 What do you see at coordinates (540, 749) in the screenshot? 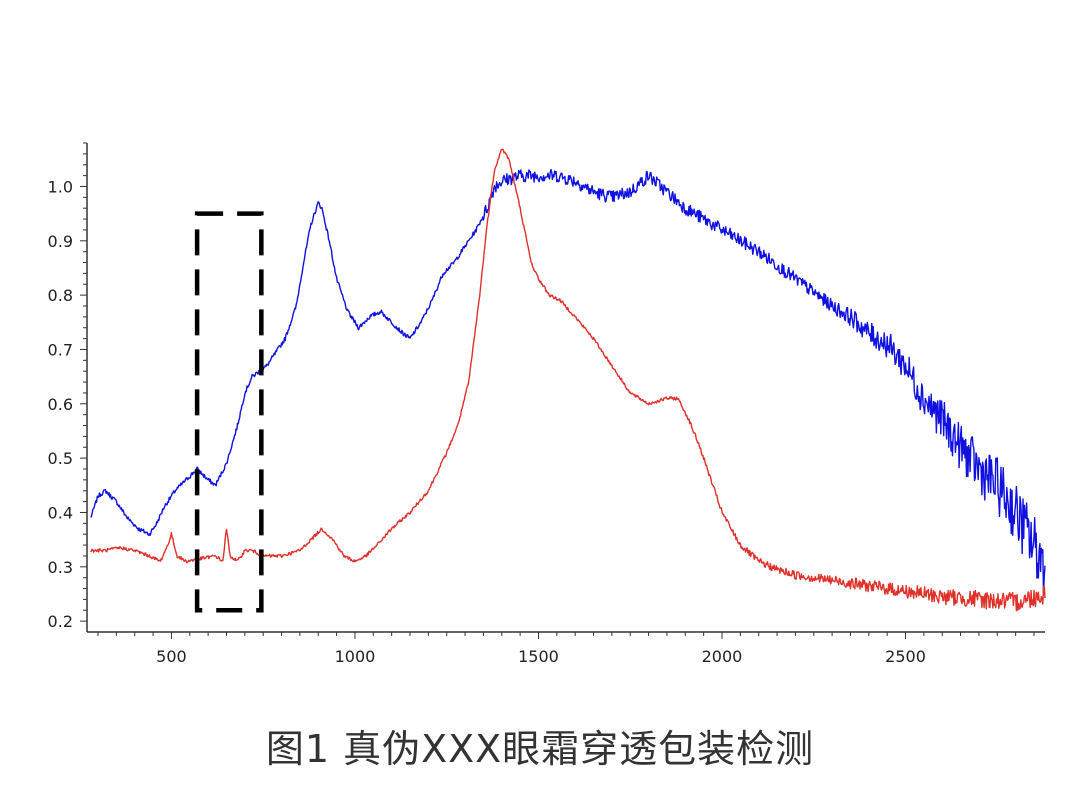
I see `figure-caption: 图1 真伪XXX眼霜穿透包装检测` at bounding box center [540, 749].